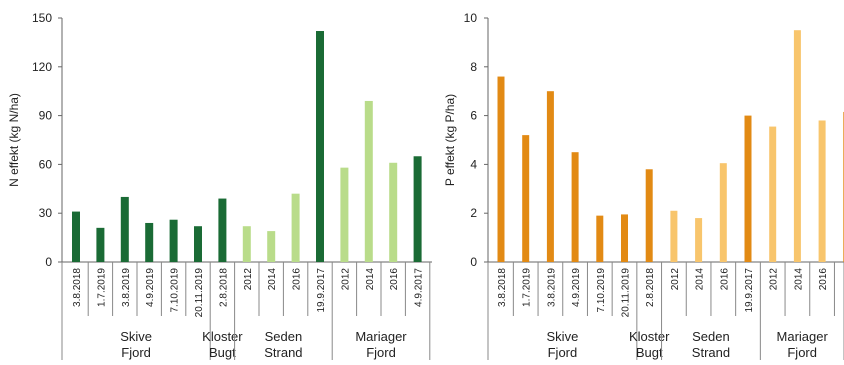 The width and height of the screenshot is (844, 365). I want to click on y-tick-label: 8, so click(473, 67).